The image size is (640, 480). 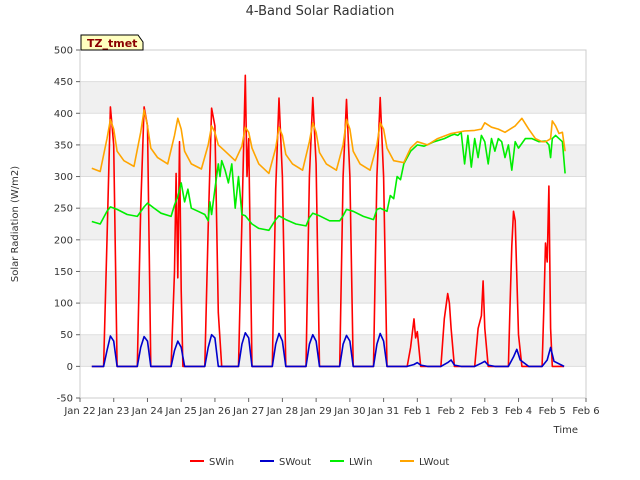 I want to click on legend-label-lwin: LWin, so click(x=360, y=462).